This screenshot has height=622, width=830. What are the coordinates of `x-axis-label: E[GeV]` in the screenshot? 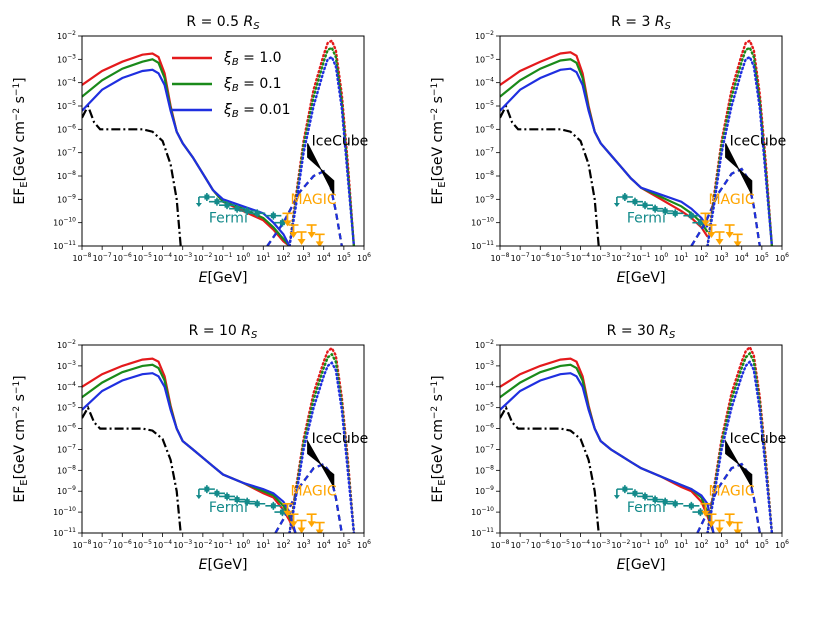 It's located at (641, 278).